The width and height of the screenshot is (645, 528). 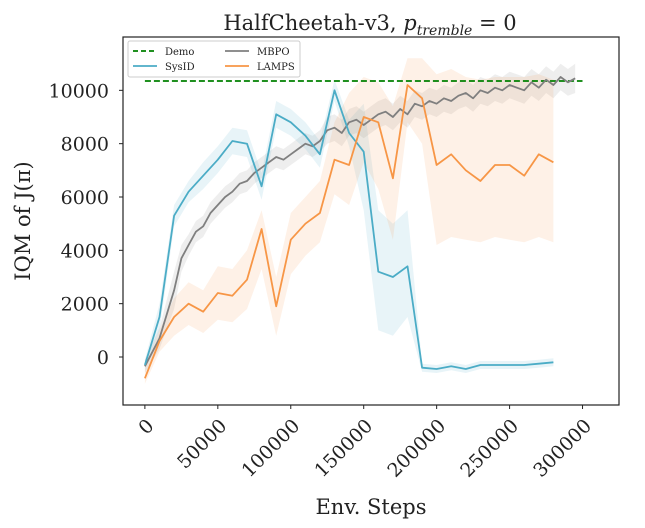 I want to click on y-tick-label: 2000, so click(x=85, y=305).